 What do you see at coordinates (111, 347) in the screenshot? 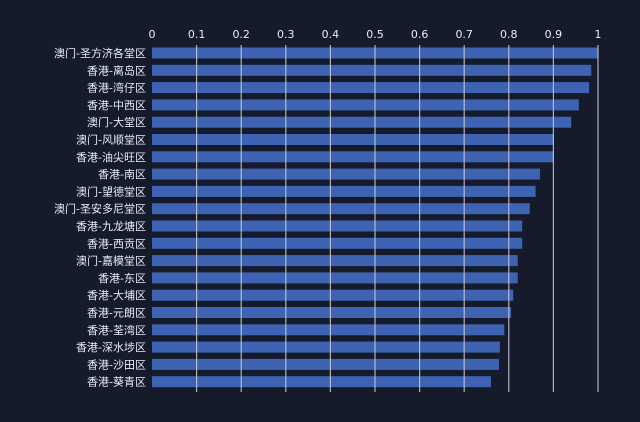
I see `category-label: 香港-深水埗区` at bounding box center [111, 347].